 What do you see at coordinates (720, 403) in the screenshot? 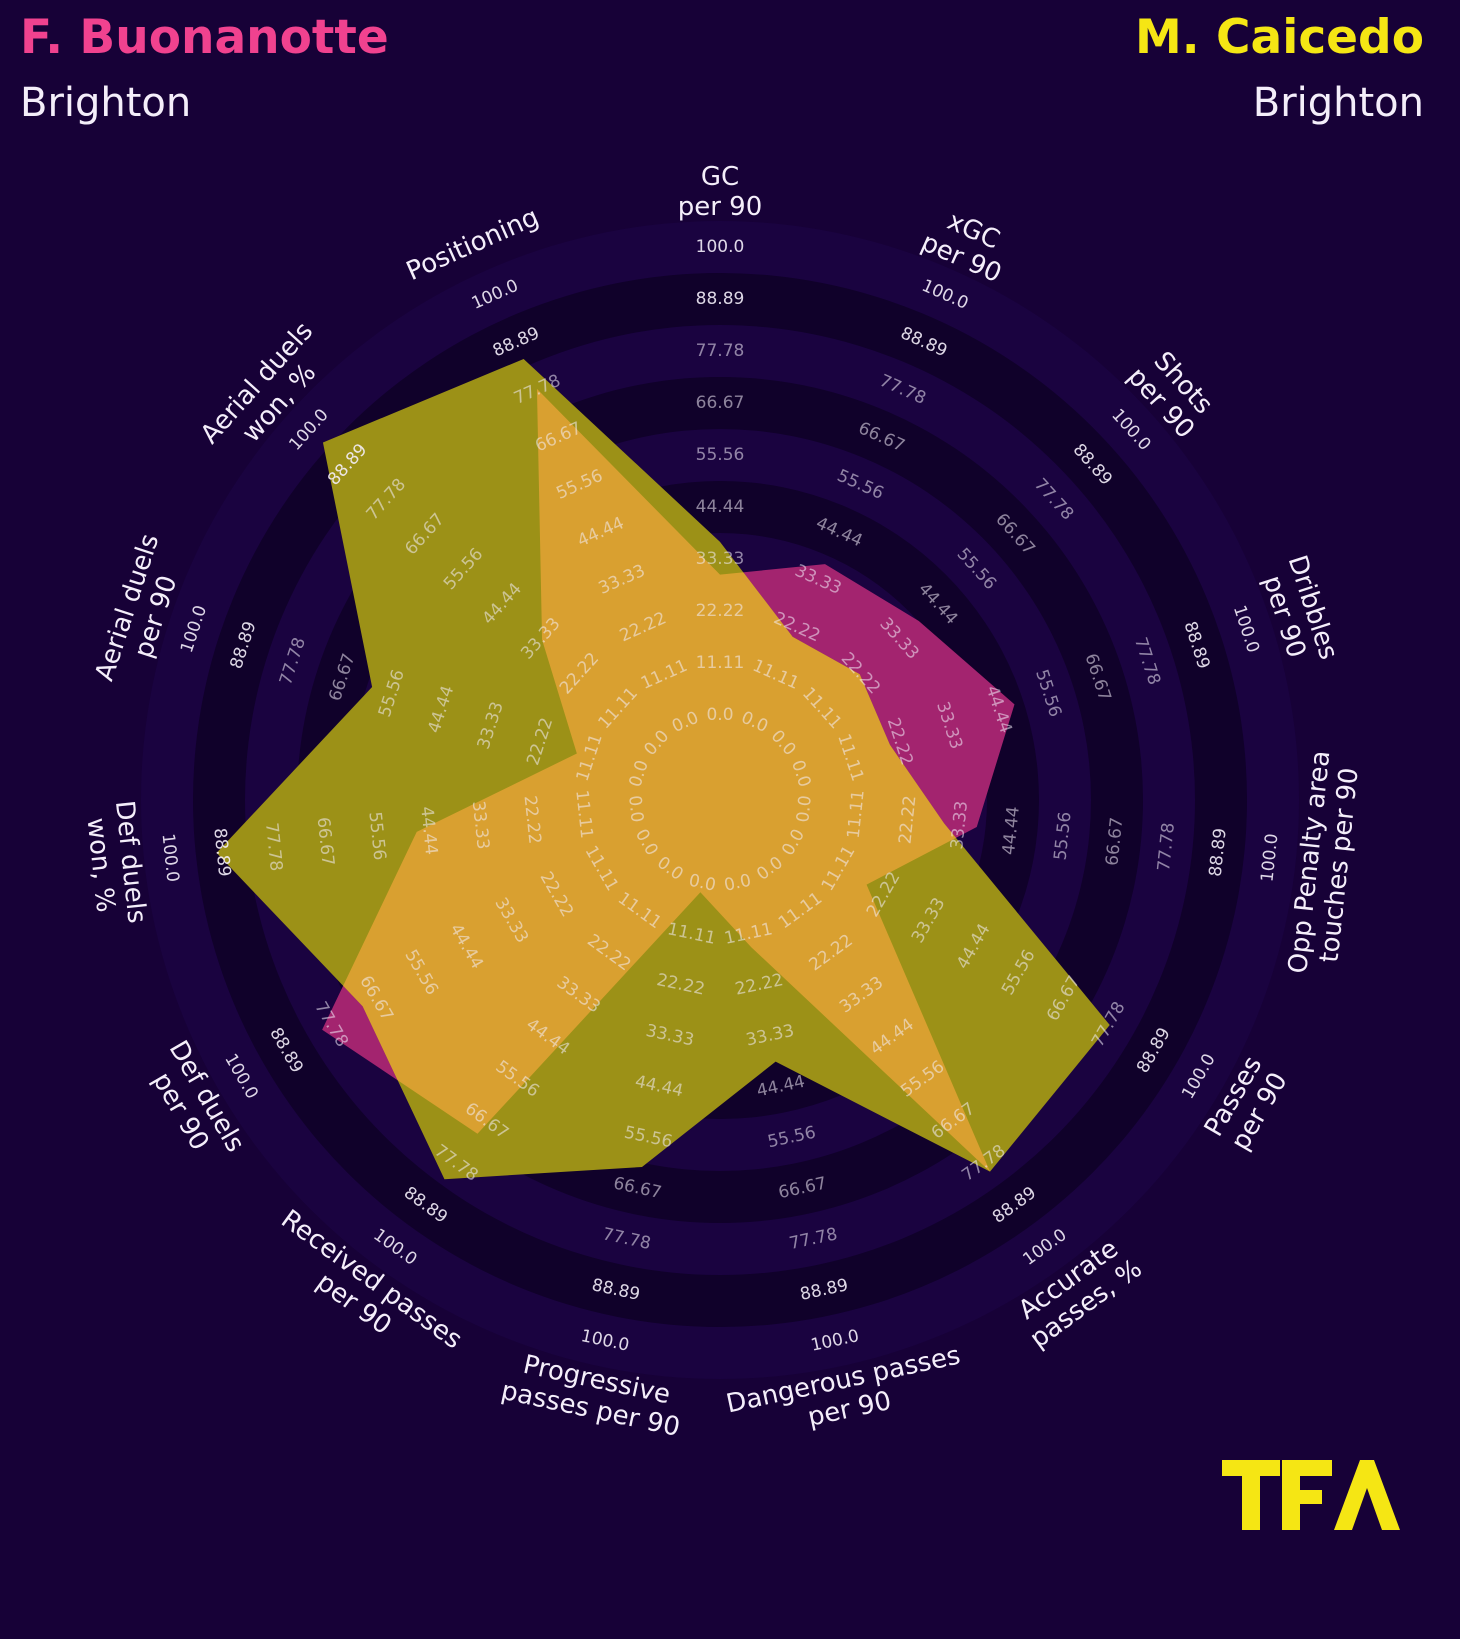
I see `ring-value-label: 66.67` at bounding box center [720, 403].